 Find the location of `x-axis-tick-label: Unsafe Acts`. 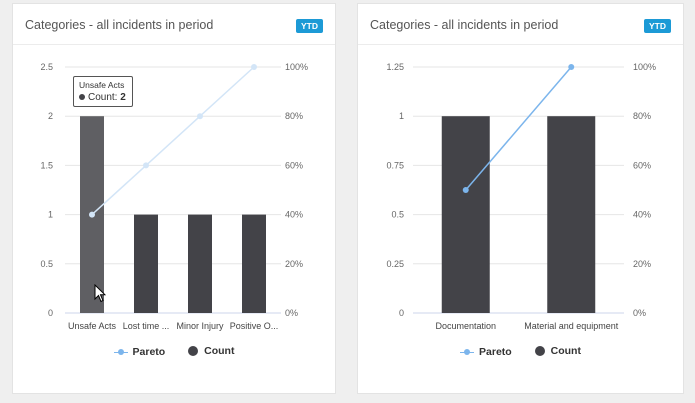

x-axis-tick-label: Unsafe Acts is located at coordinates (92, 326).